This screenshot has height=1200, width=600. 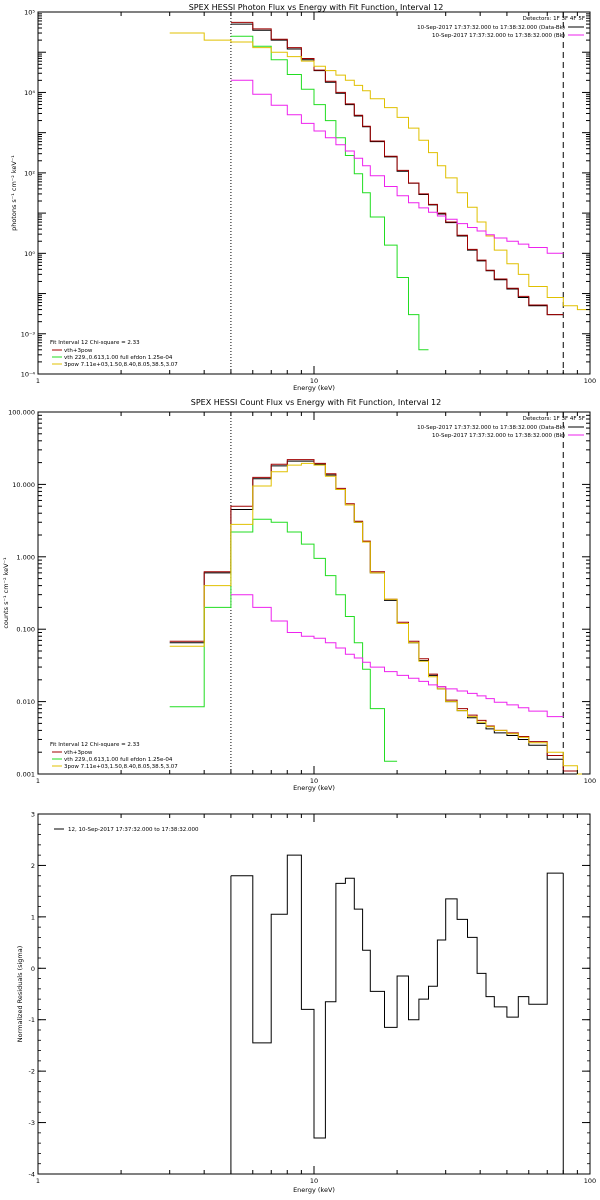 What do you see at coordinates (38, 1181) in the screenshot?
I see `residuals-xtick-label: 1` at bounding box center [38, 1181].